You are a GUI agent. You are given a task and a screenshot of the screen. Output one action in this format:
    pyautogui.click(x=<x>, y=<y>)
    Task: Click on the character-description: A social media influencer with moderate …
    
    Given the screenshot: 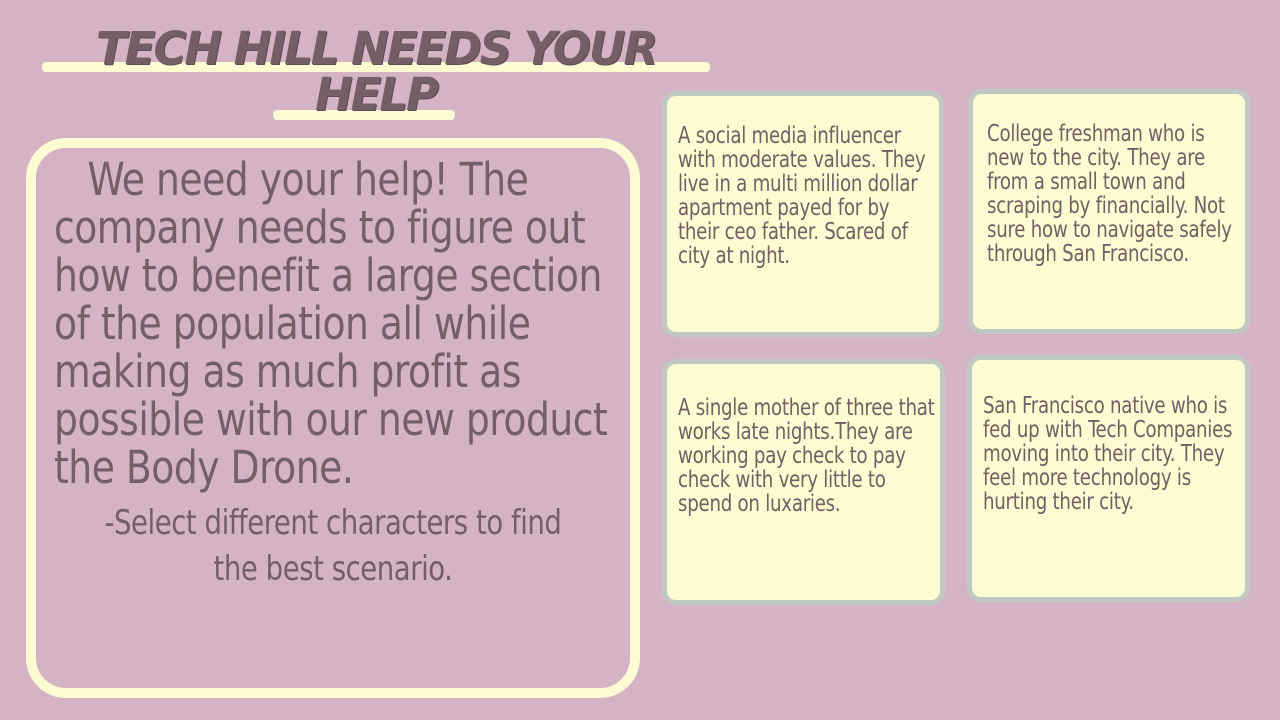 What is the action you would take?
    pyautogui.click(x=802, y=196)
    